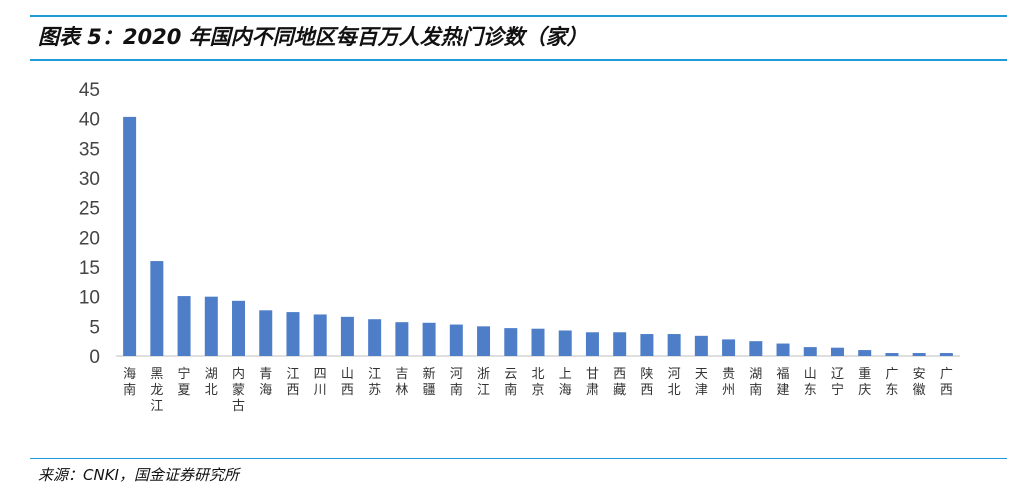 This screenshot has height=494, width=1017. I want to click on x-tick-label: 江苏, so click(374, 382).